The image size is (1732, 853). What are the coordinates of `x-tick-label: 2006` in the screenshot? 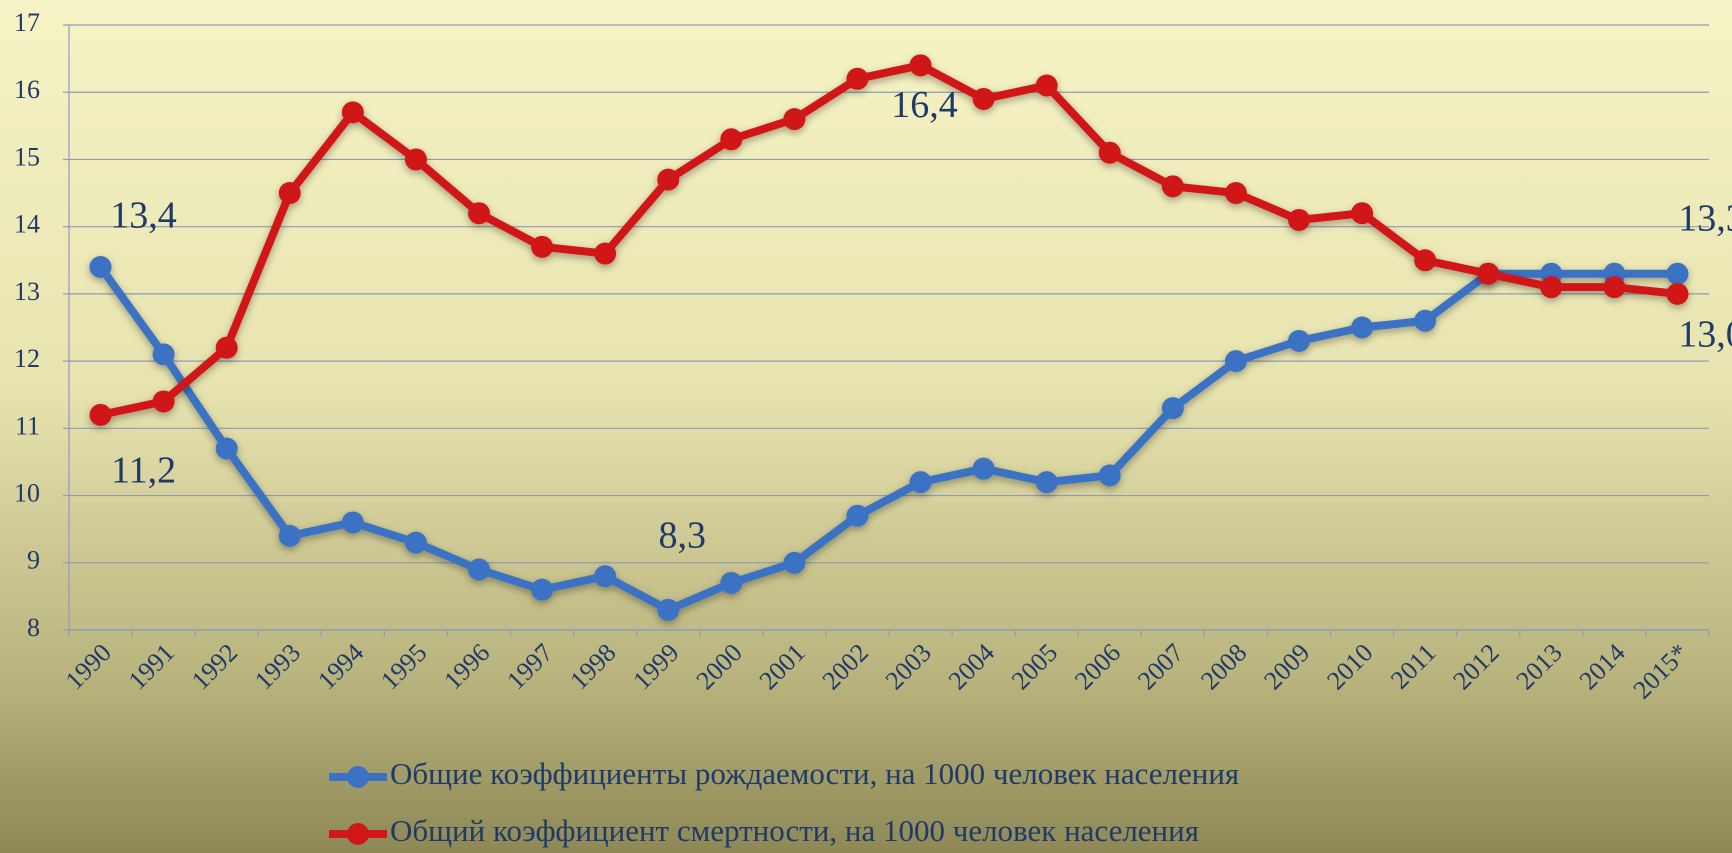 It's located at (1097, 666).